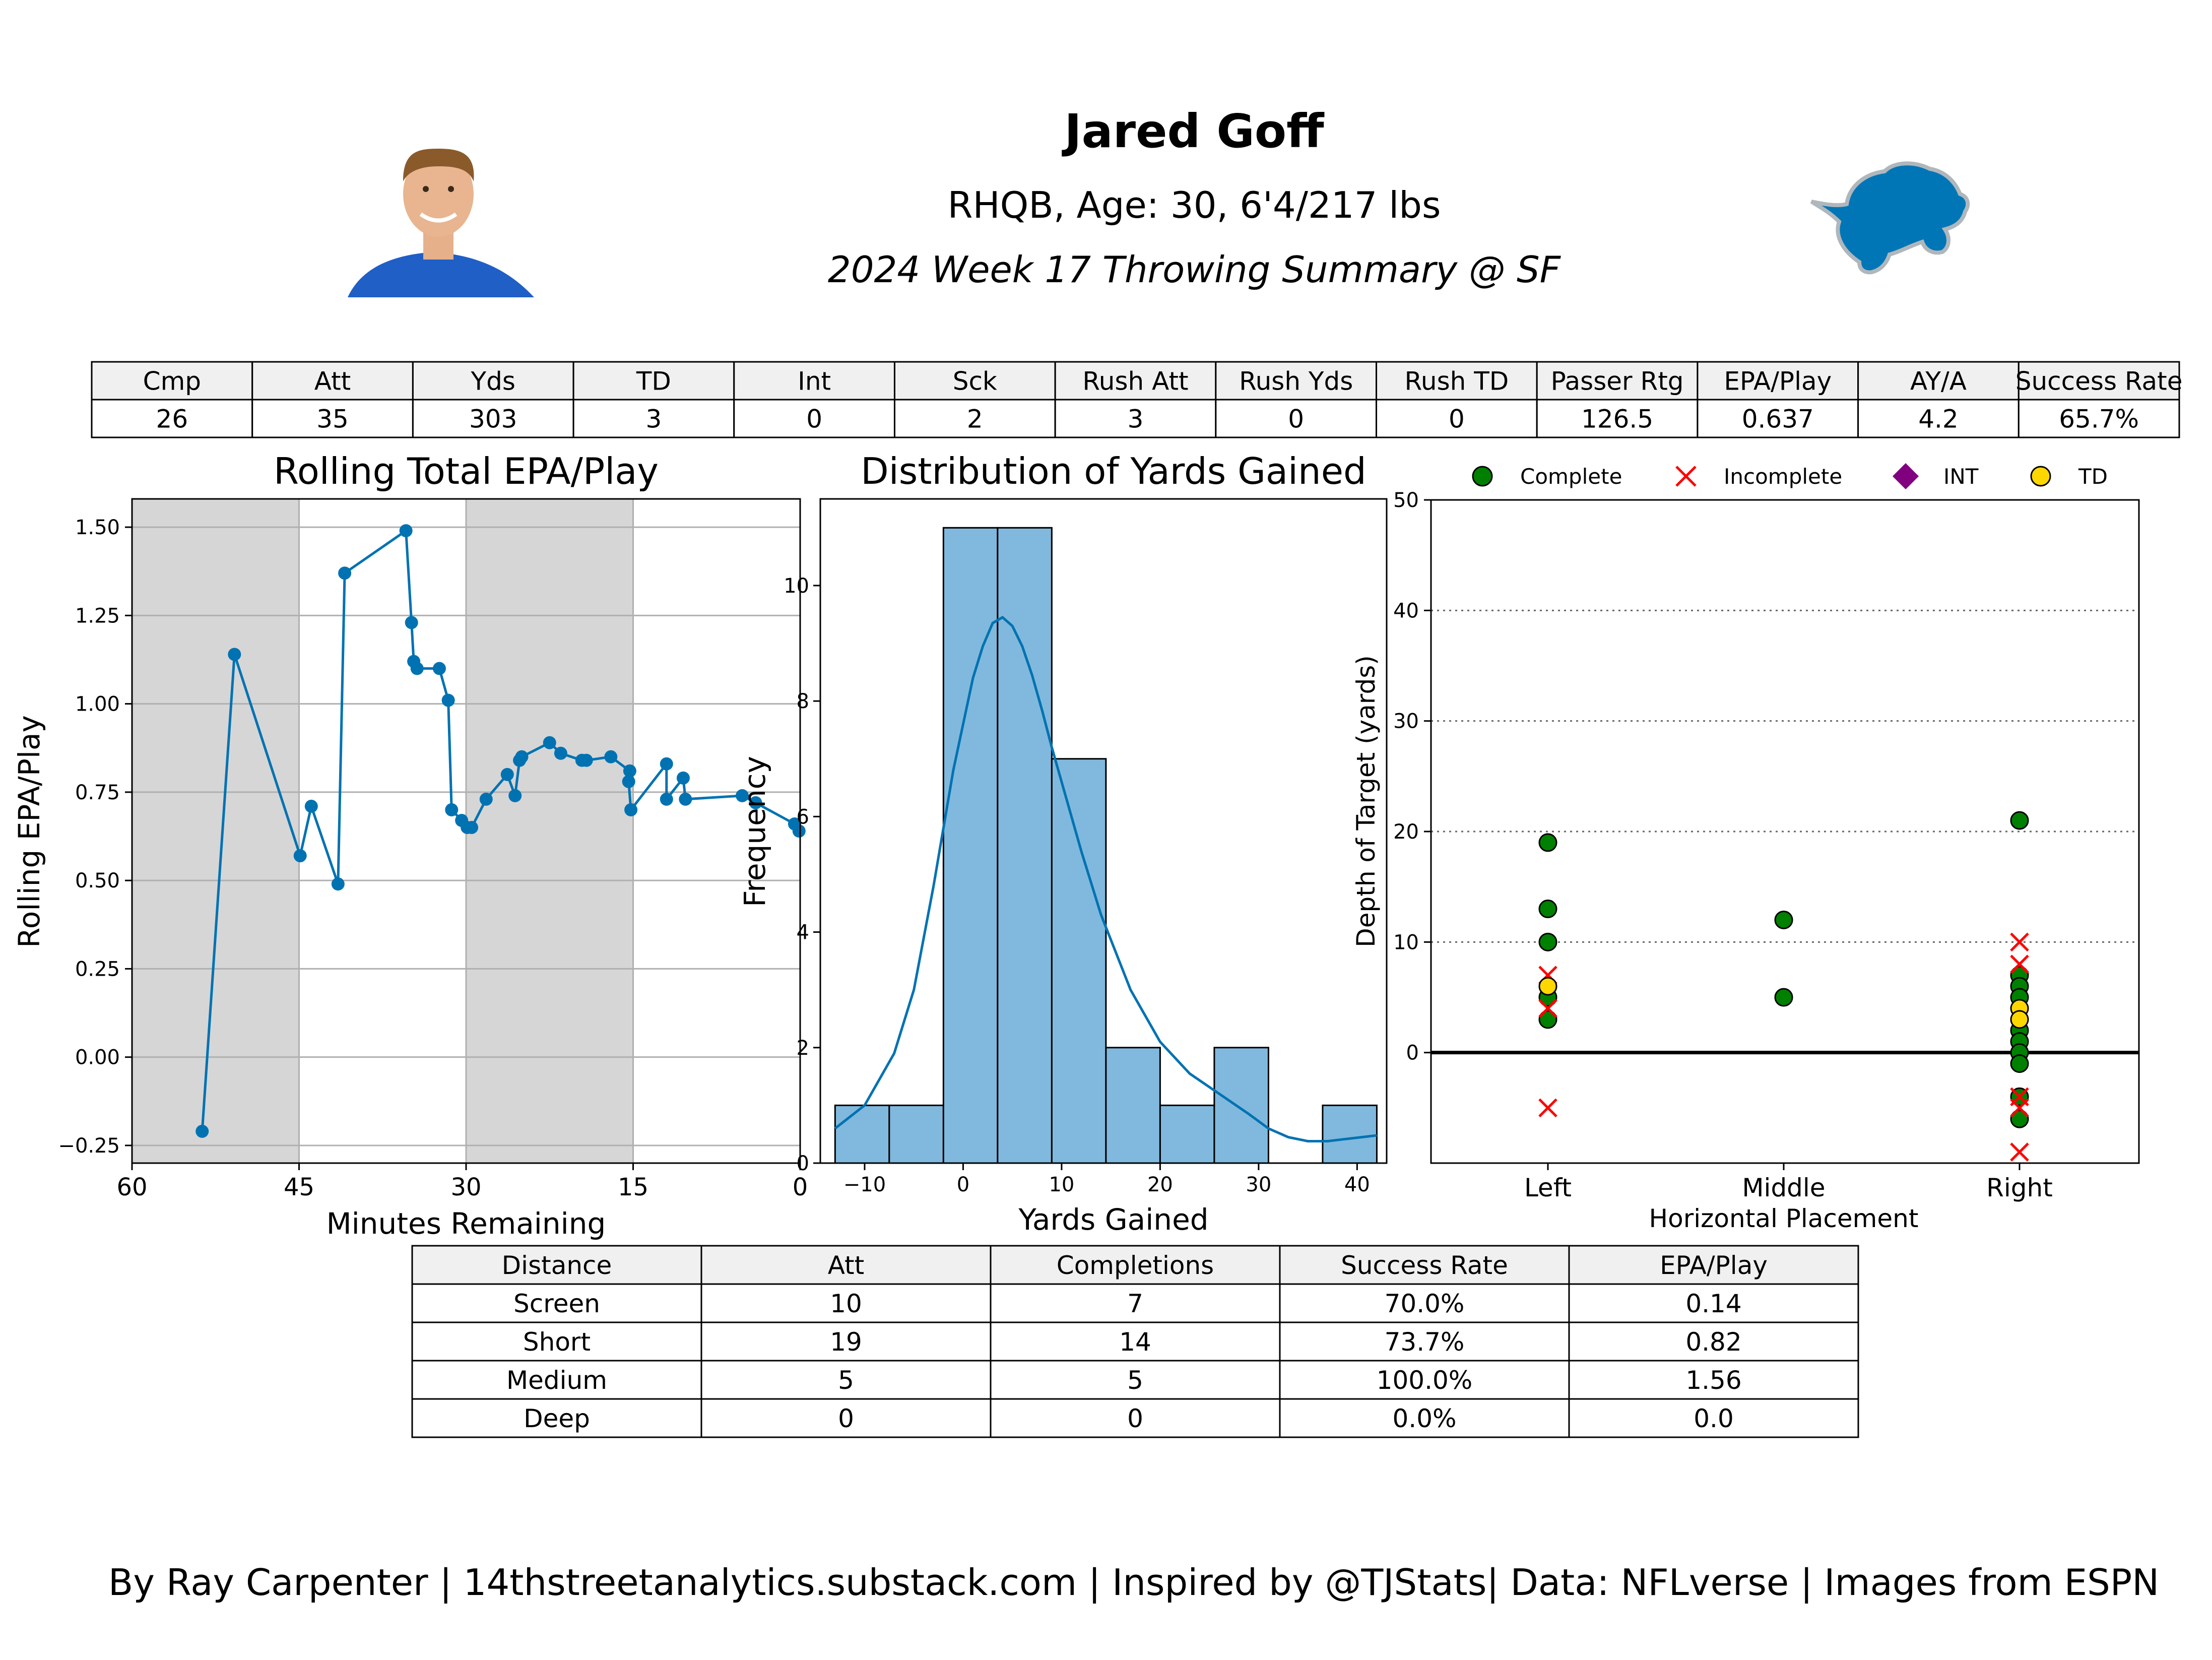 Image resolution: width=2212 pixels, height=1660 pixels. What do you see at coordinates (29, 831) in the screenshot?
I see `rolling-epa-ylabel: Rolling EPA/Play` at bounding box center [29, 831].